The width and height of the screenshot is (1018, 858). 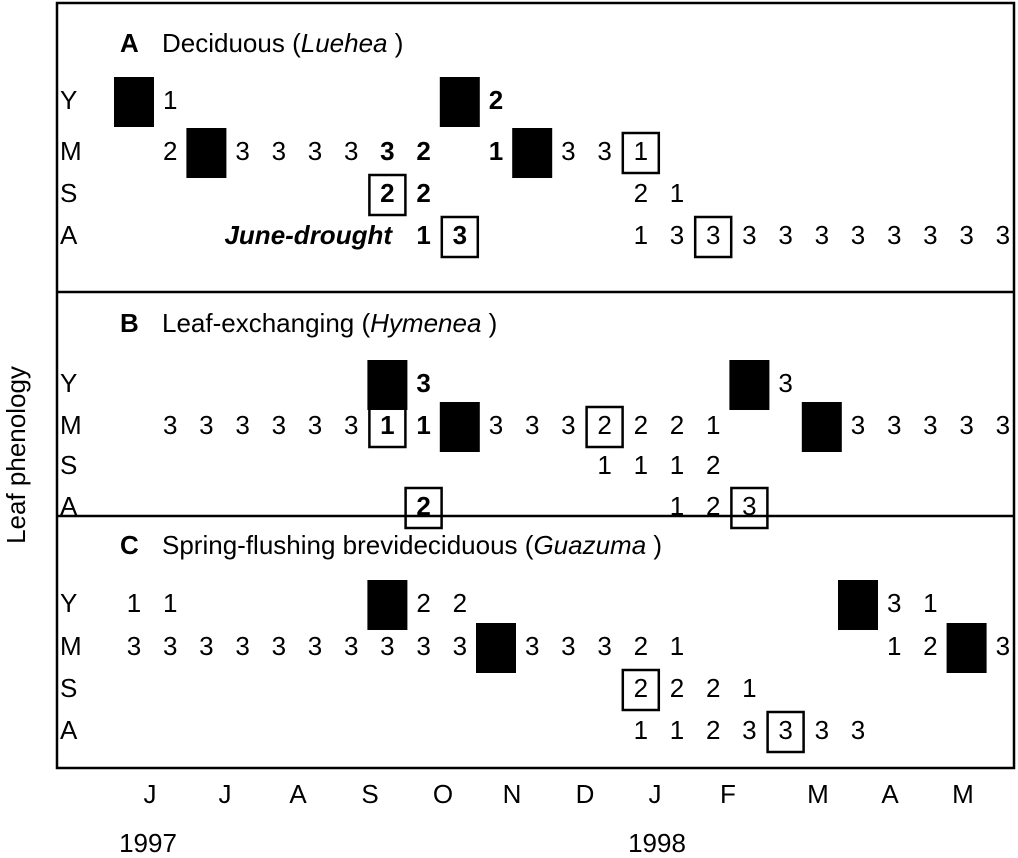 I want to click on title-text: Spring-flushing brevideciduous (, so click(x=348, y=545).